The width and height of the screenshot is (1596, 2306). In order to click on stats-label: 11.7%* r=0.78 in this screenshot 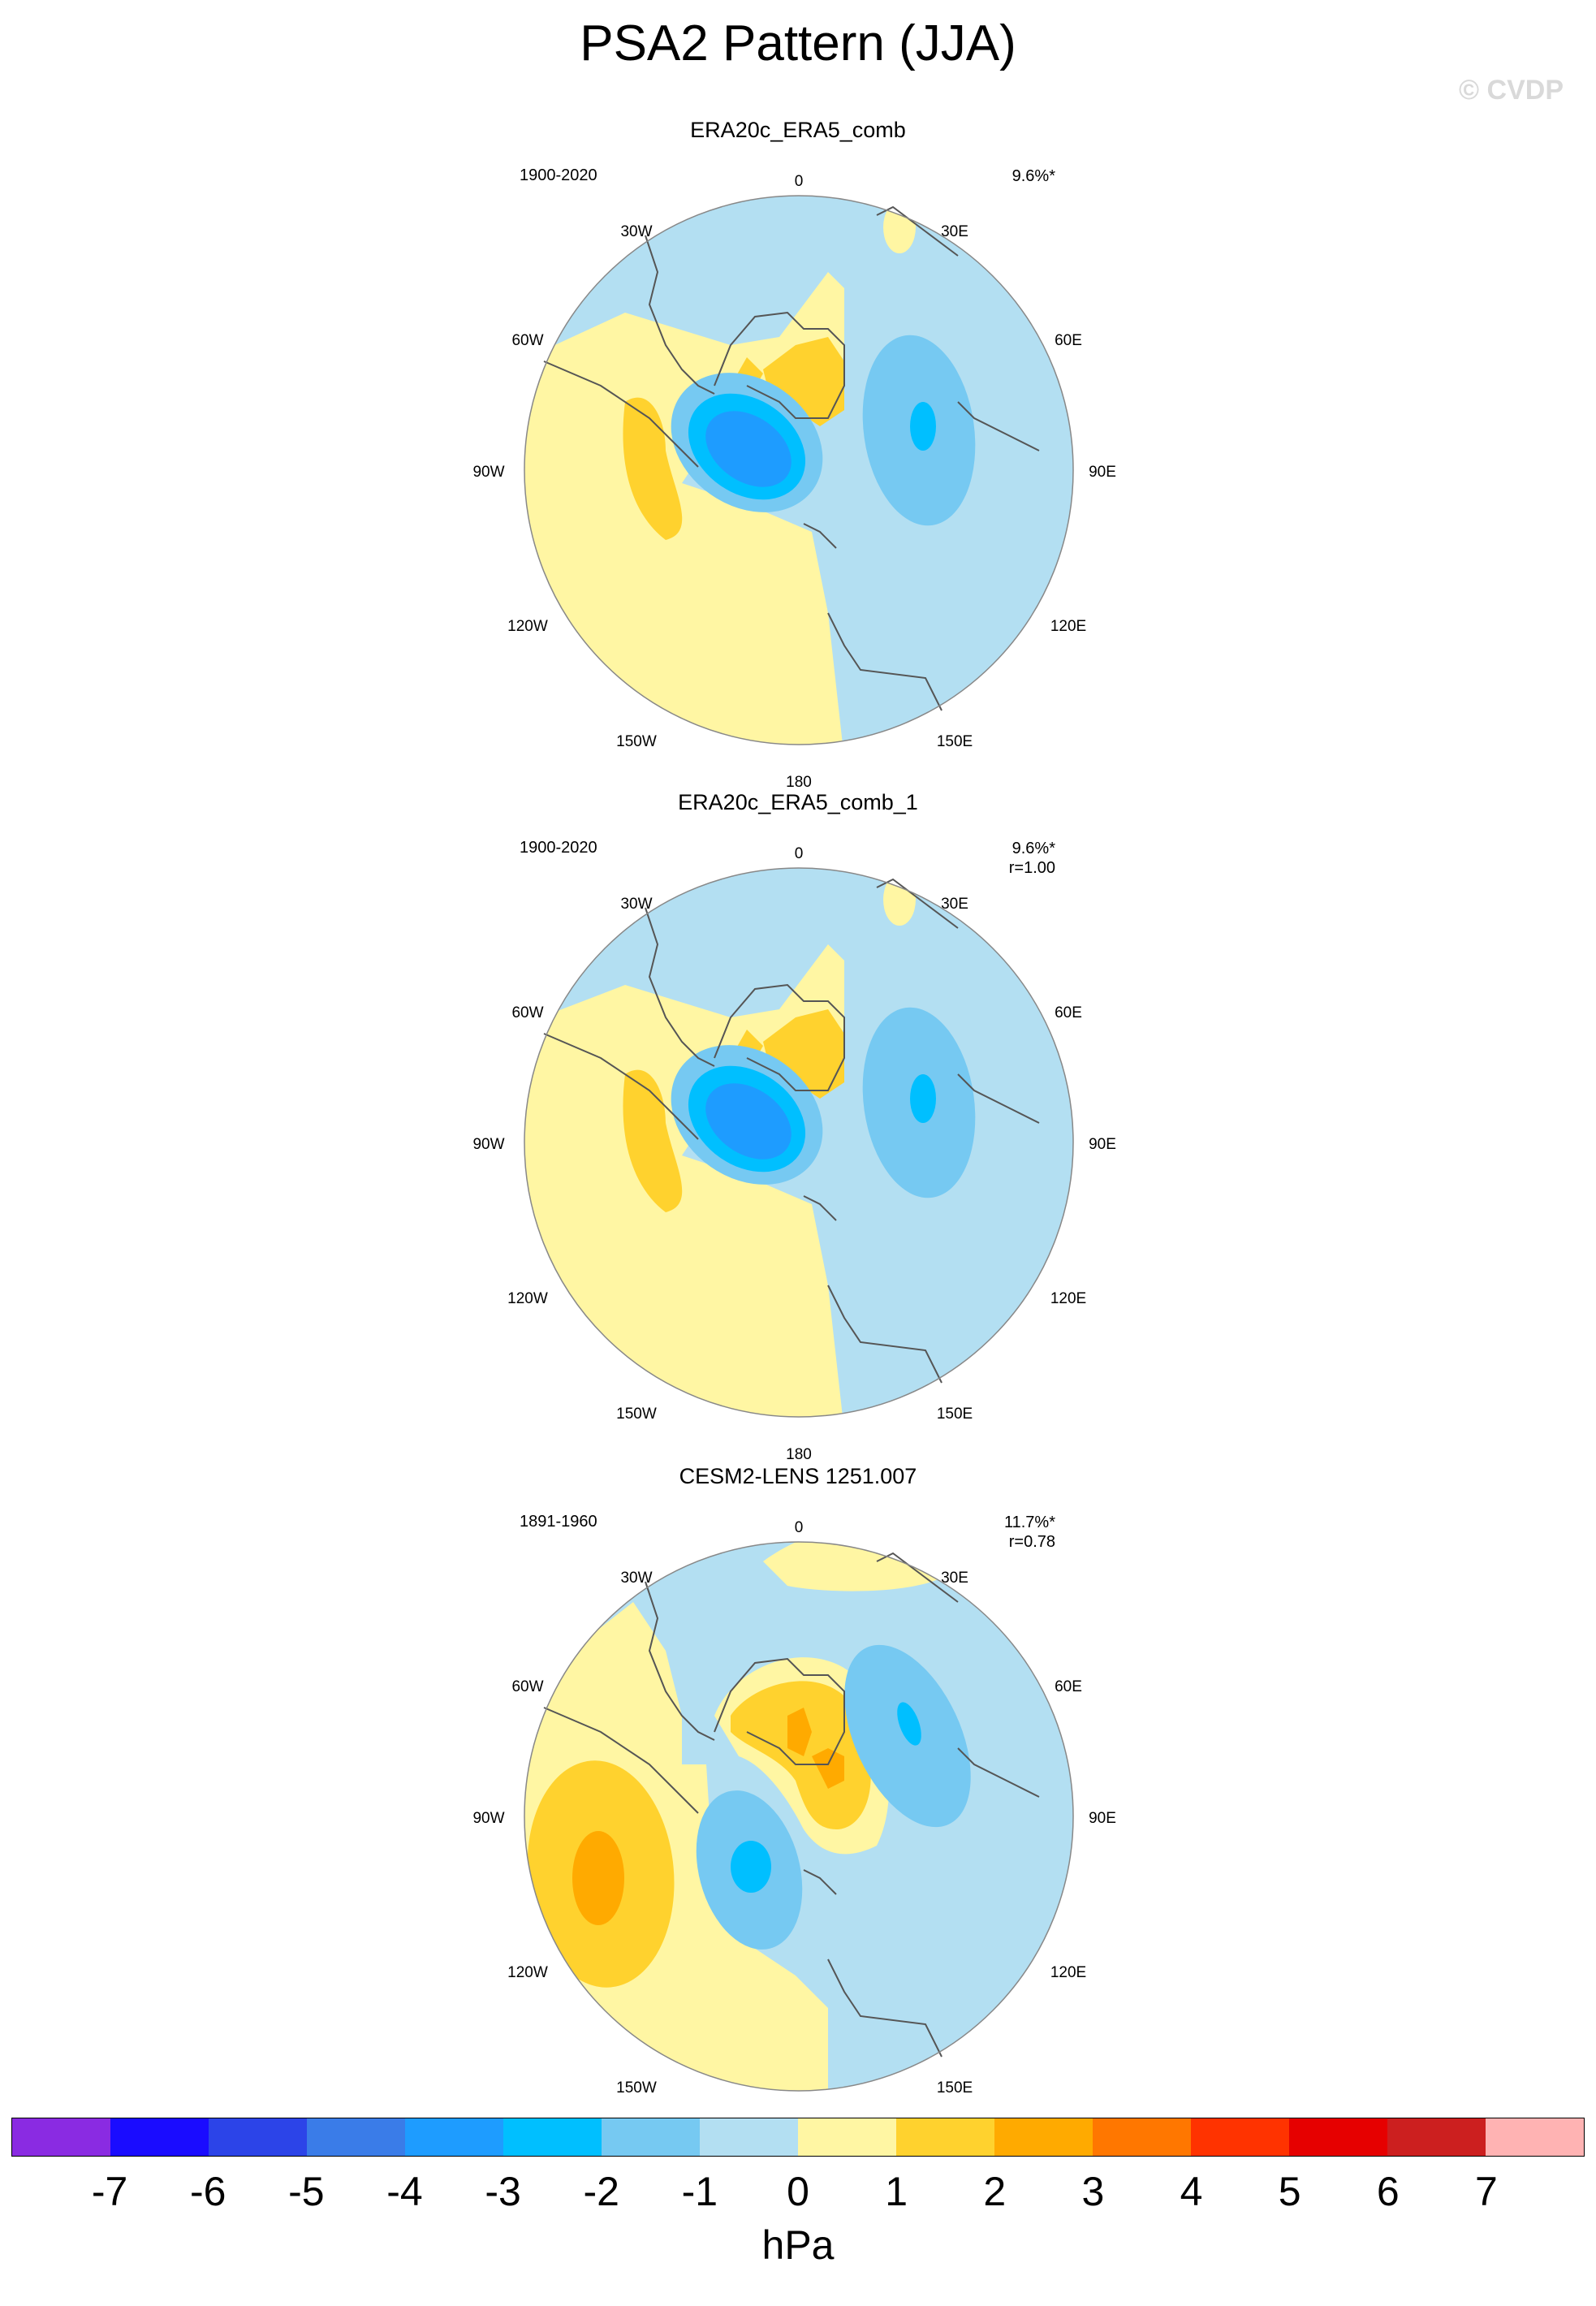, I will do `click(1022, 1532)`.